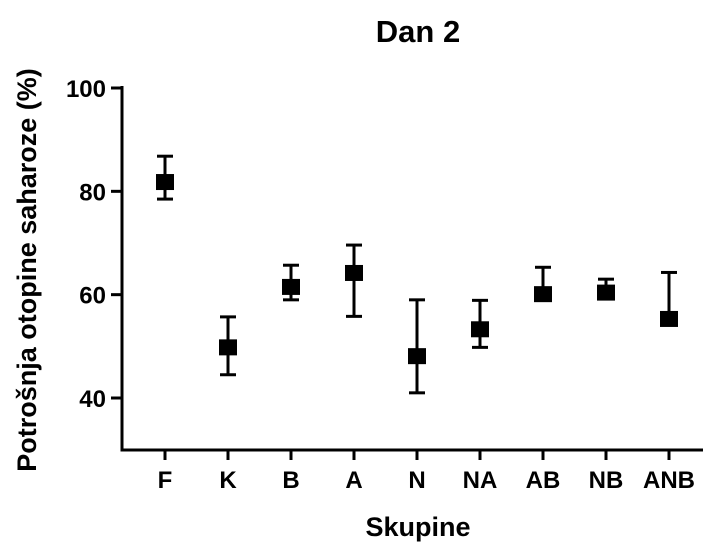 The width and height of the screenshot is (711, 542). Describe the element at coordinates (228, 480) in the screenshot. I see `x-tick-label: K` at that location.